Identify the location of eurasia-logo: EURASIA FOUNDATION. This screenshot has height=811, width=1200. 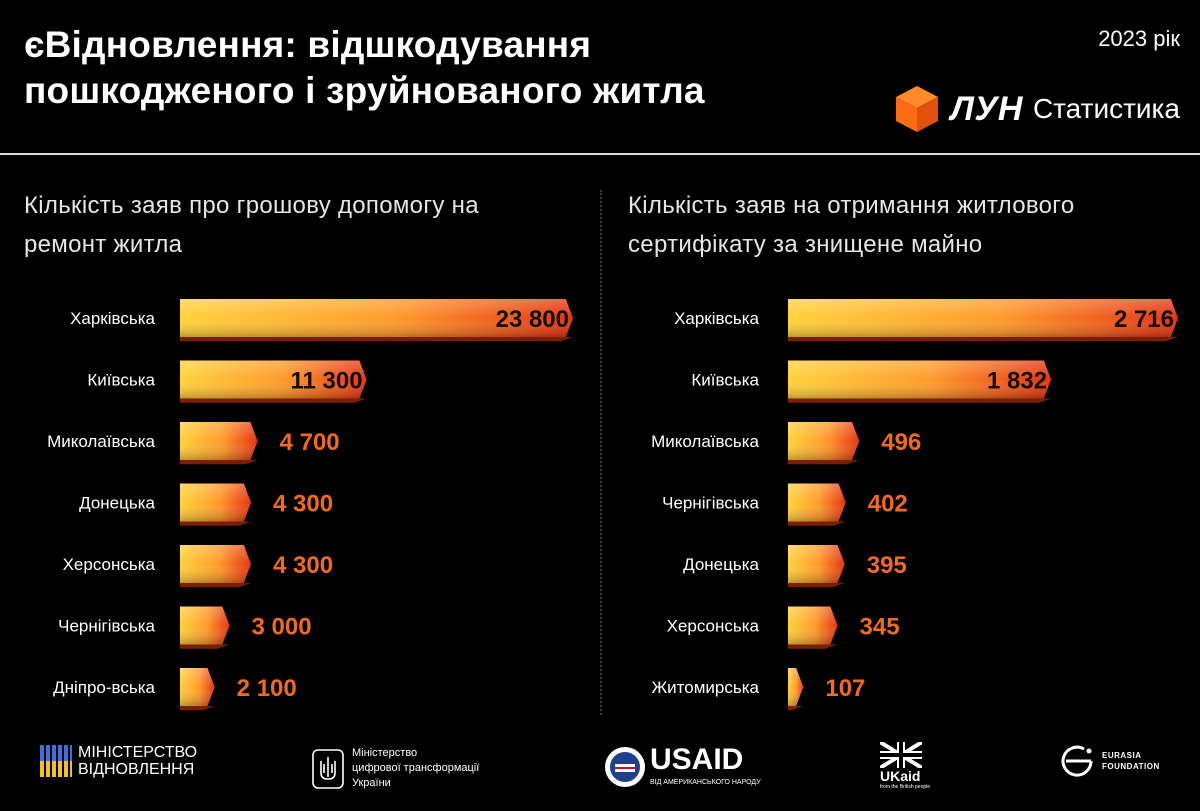
(1110, 761).